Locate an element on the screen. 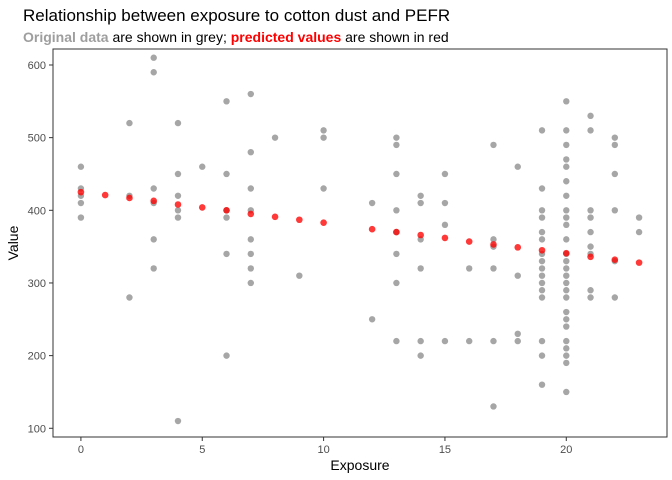  subtitle-text-2: are shown in red is located at coordinates (395, 37).